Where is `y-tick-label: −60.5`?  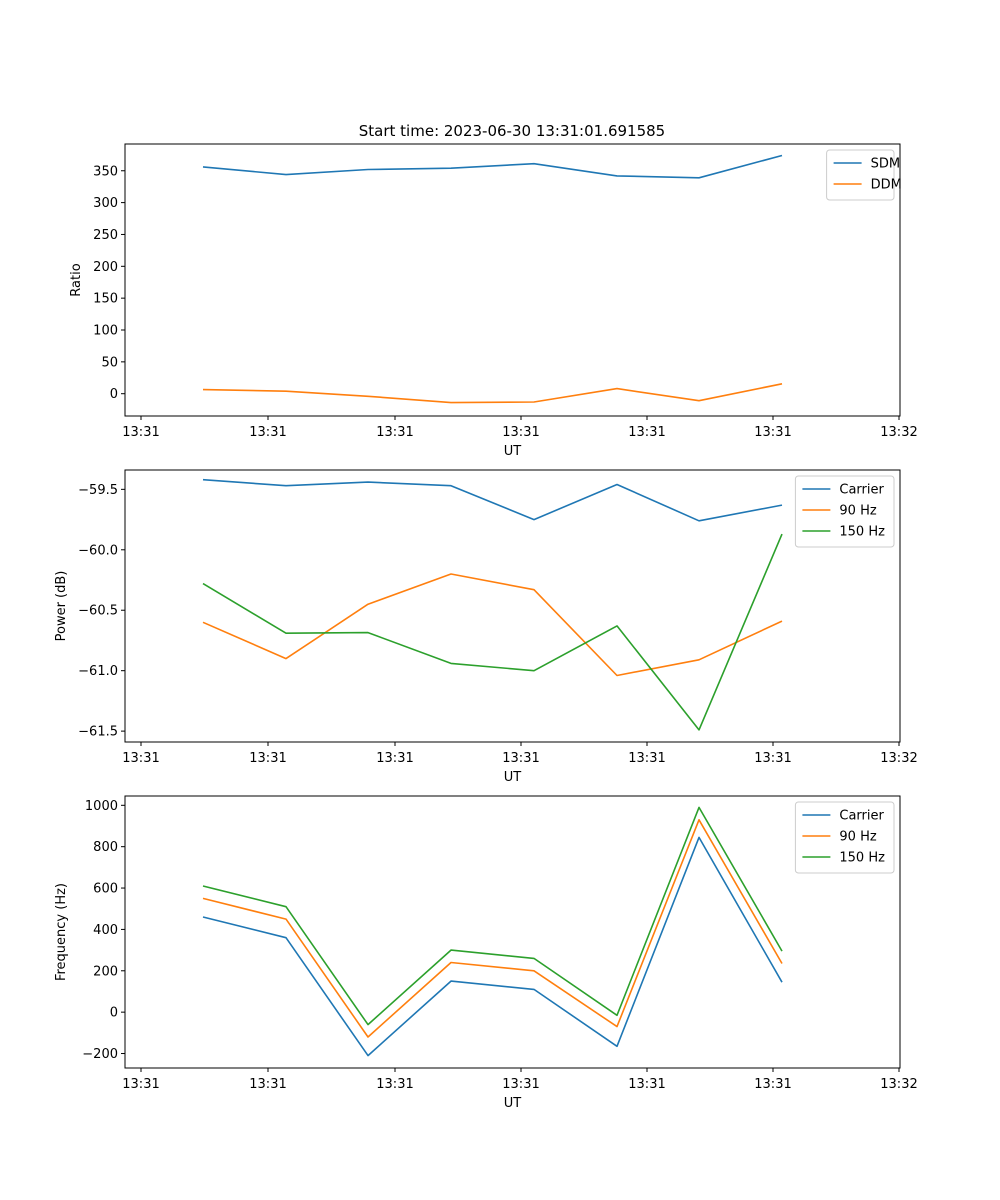
y-tick-label: −60.5 is located at coordinates (98, 611).